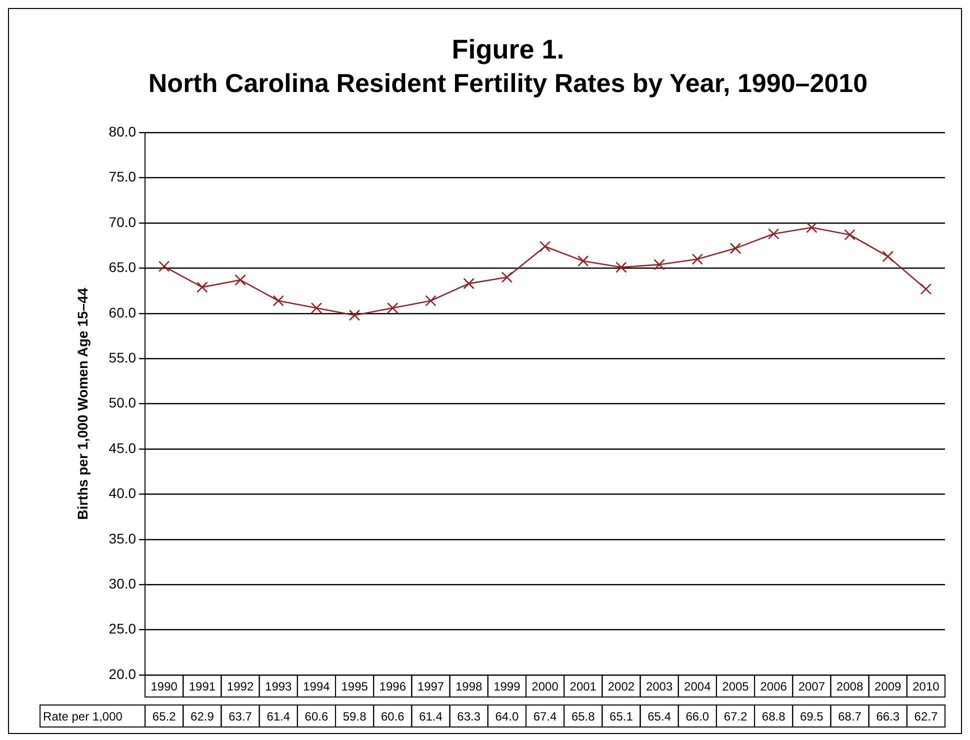 The image size is (970, 740). I want to click on y-tick-label: 25.0, so click(122, 628).